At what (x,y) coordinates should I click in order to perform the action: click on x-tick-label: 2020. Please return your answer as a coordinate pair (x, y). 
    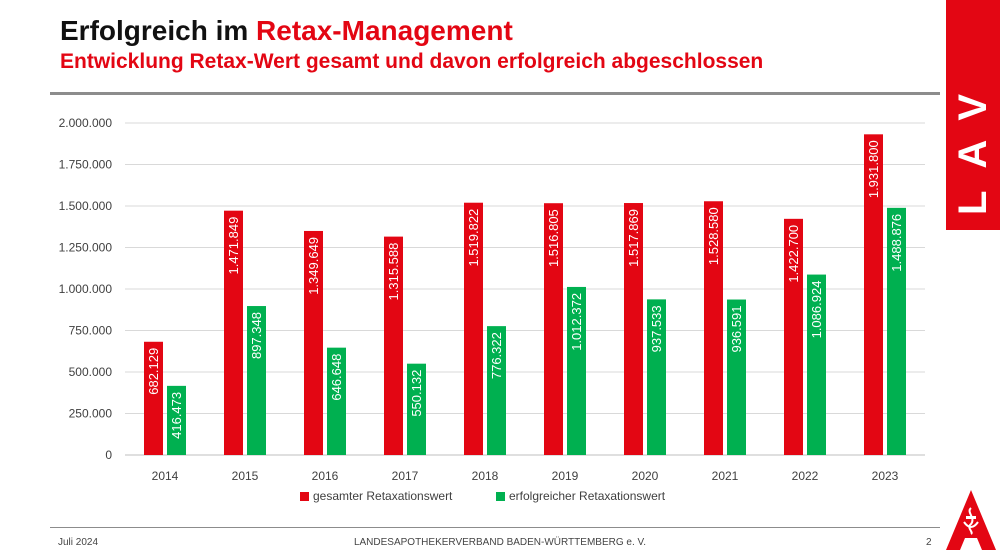
    Looking at the image, I should click on (645, 476).